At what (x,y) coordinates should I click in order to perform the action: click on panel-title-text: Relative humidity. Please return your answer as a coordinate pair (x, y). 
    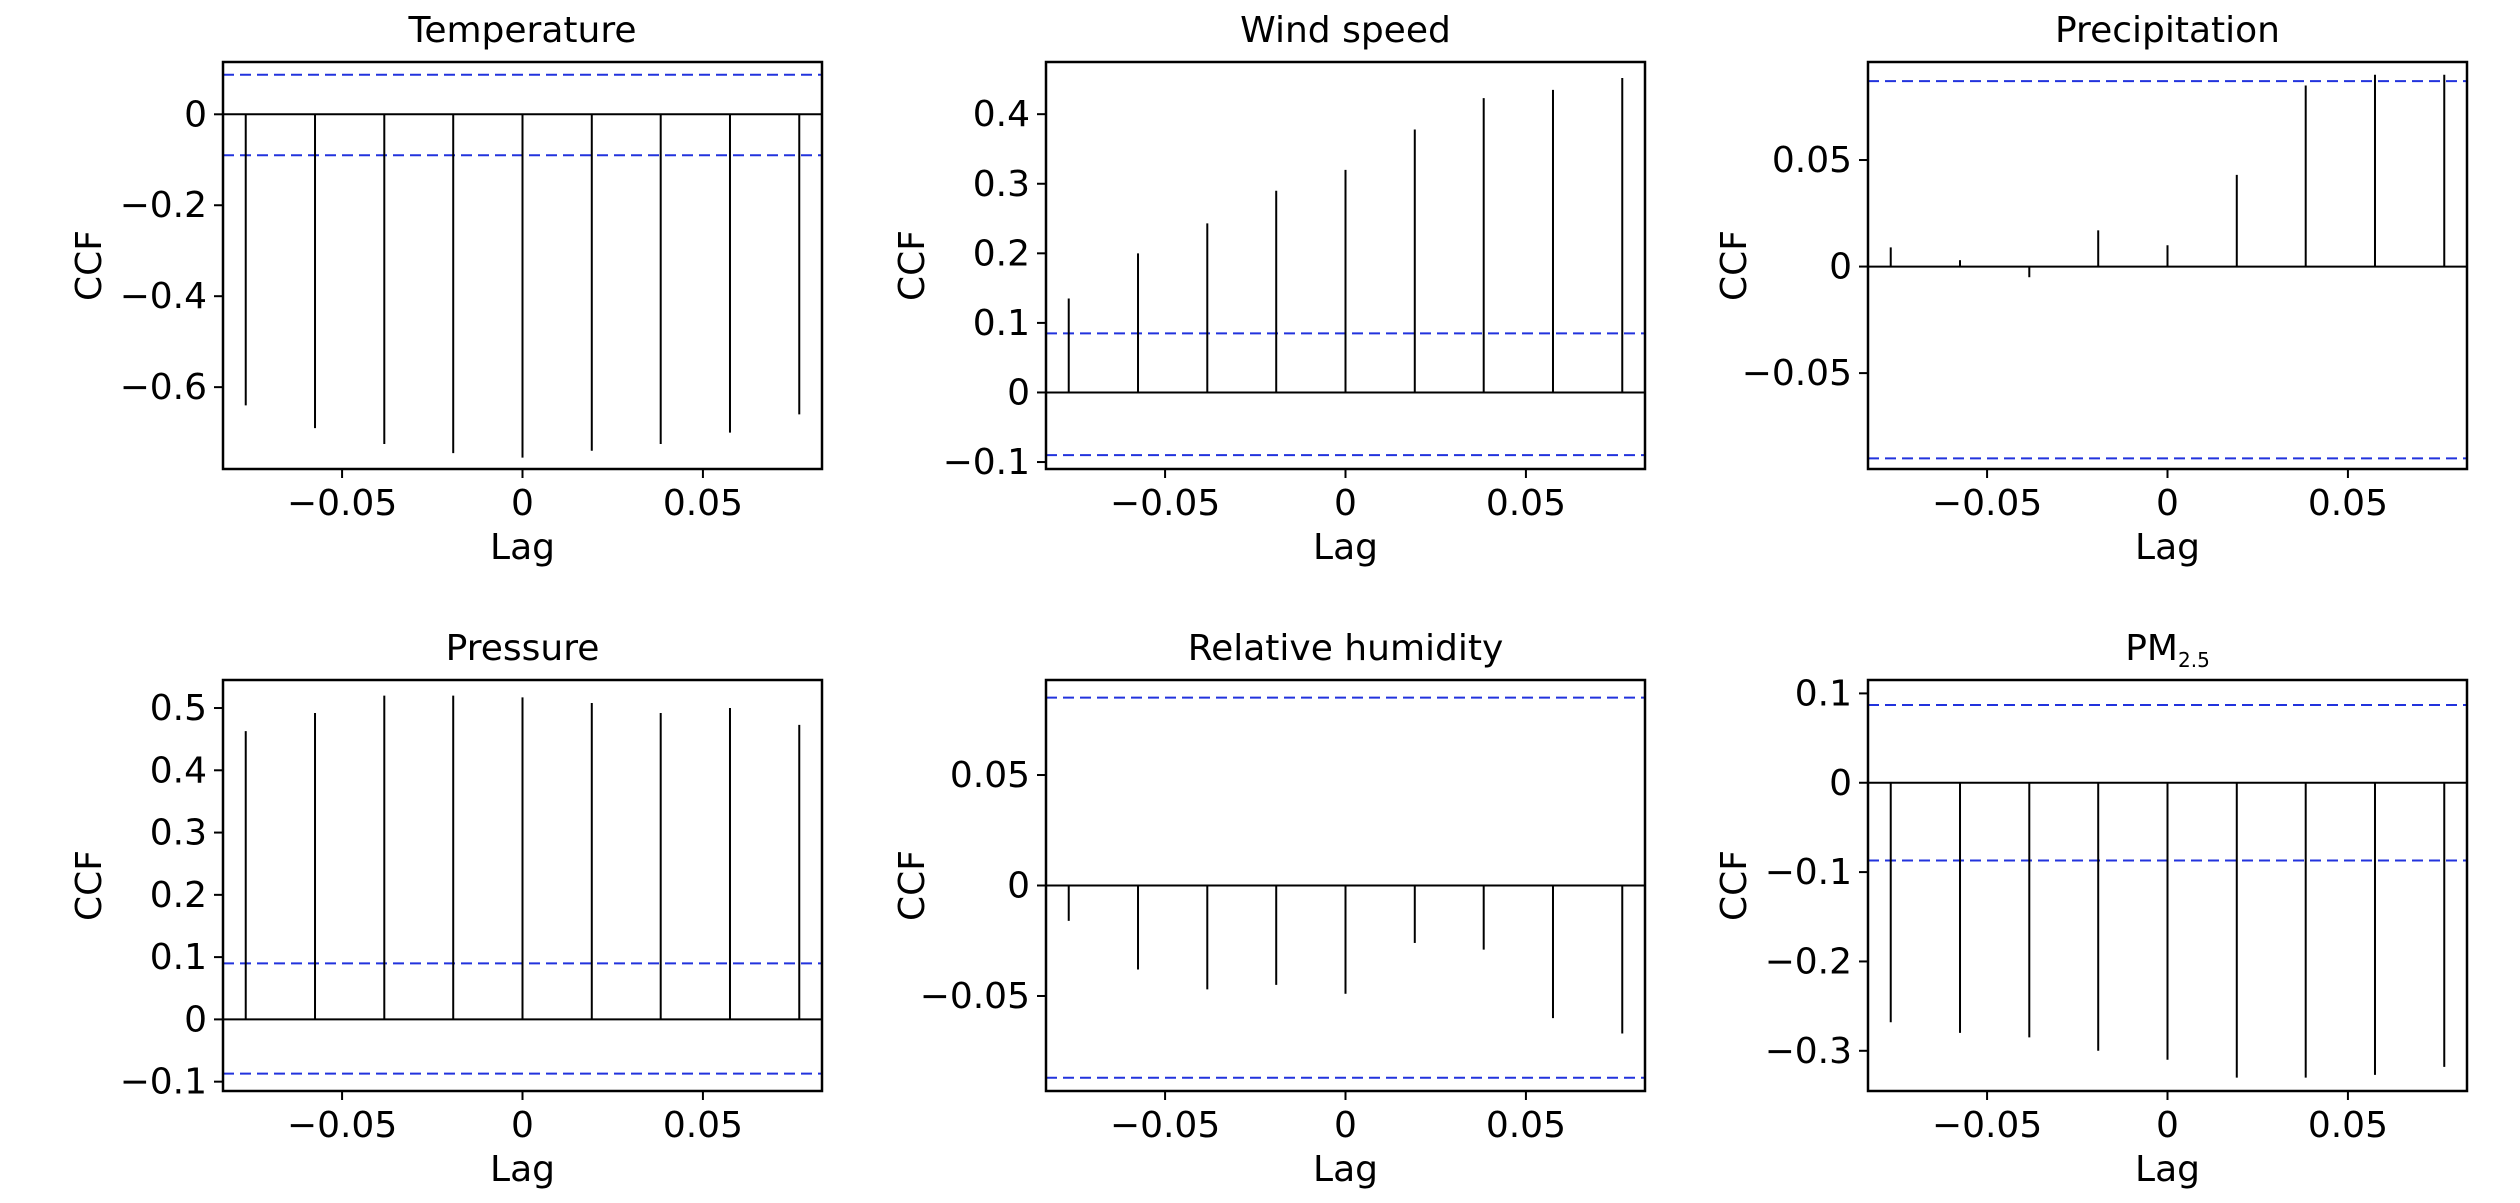
    Looking at the image, I should click on (1346, 648).